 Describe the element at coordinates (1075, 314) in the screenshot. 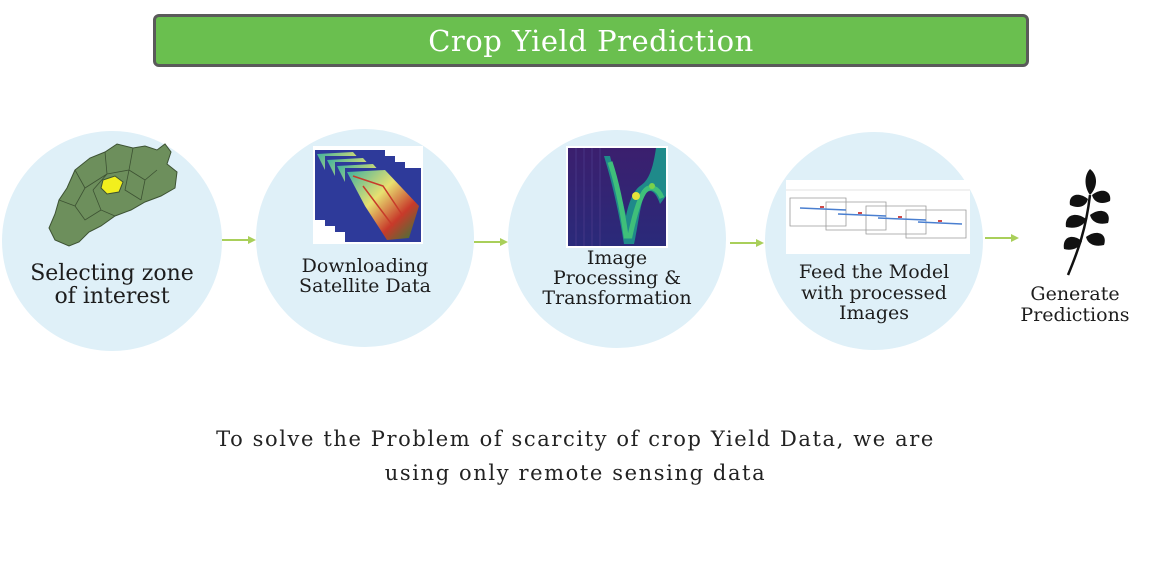

I see `step-5-label-line2: Predictions` at that location.